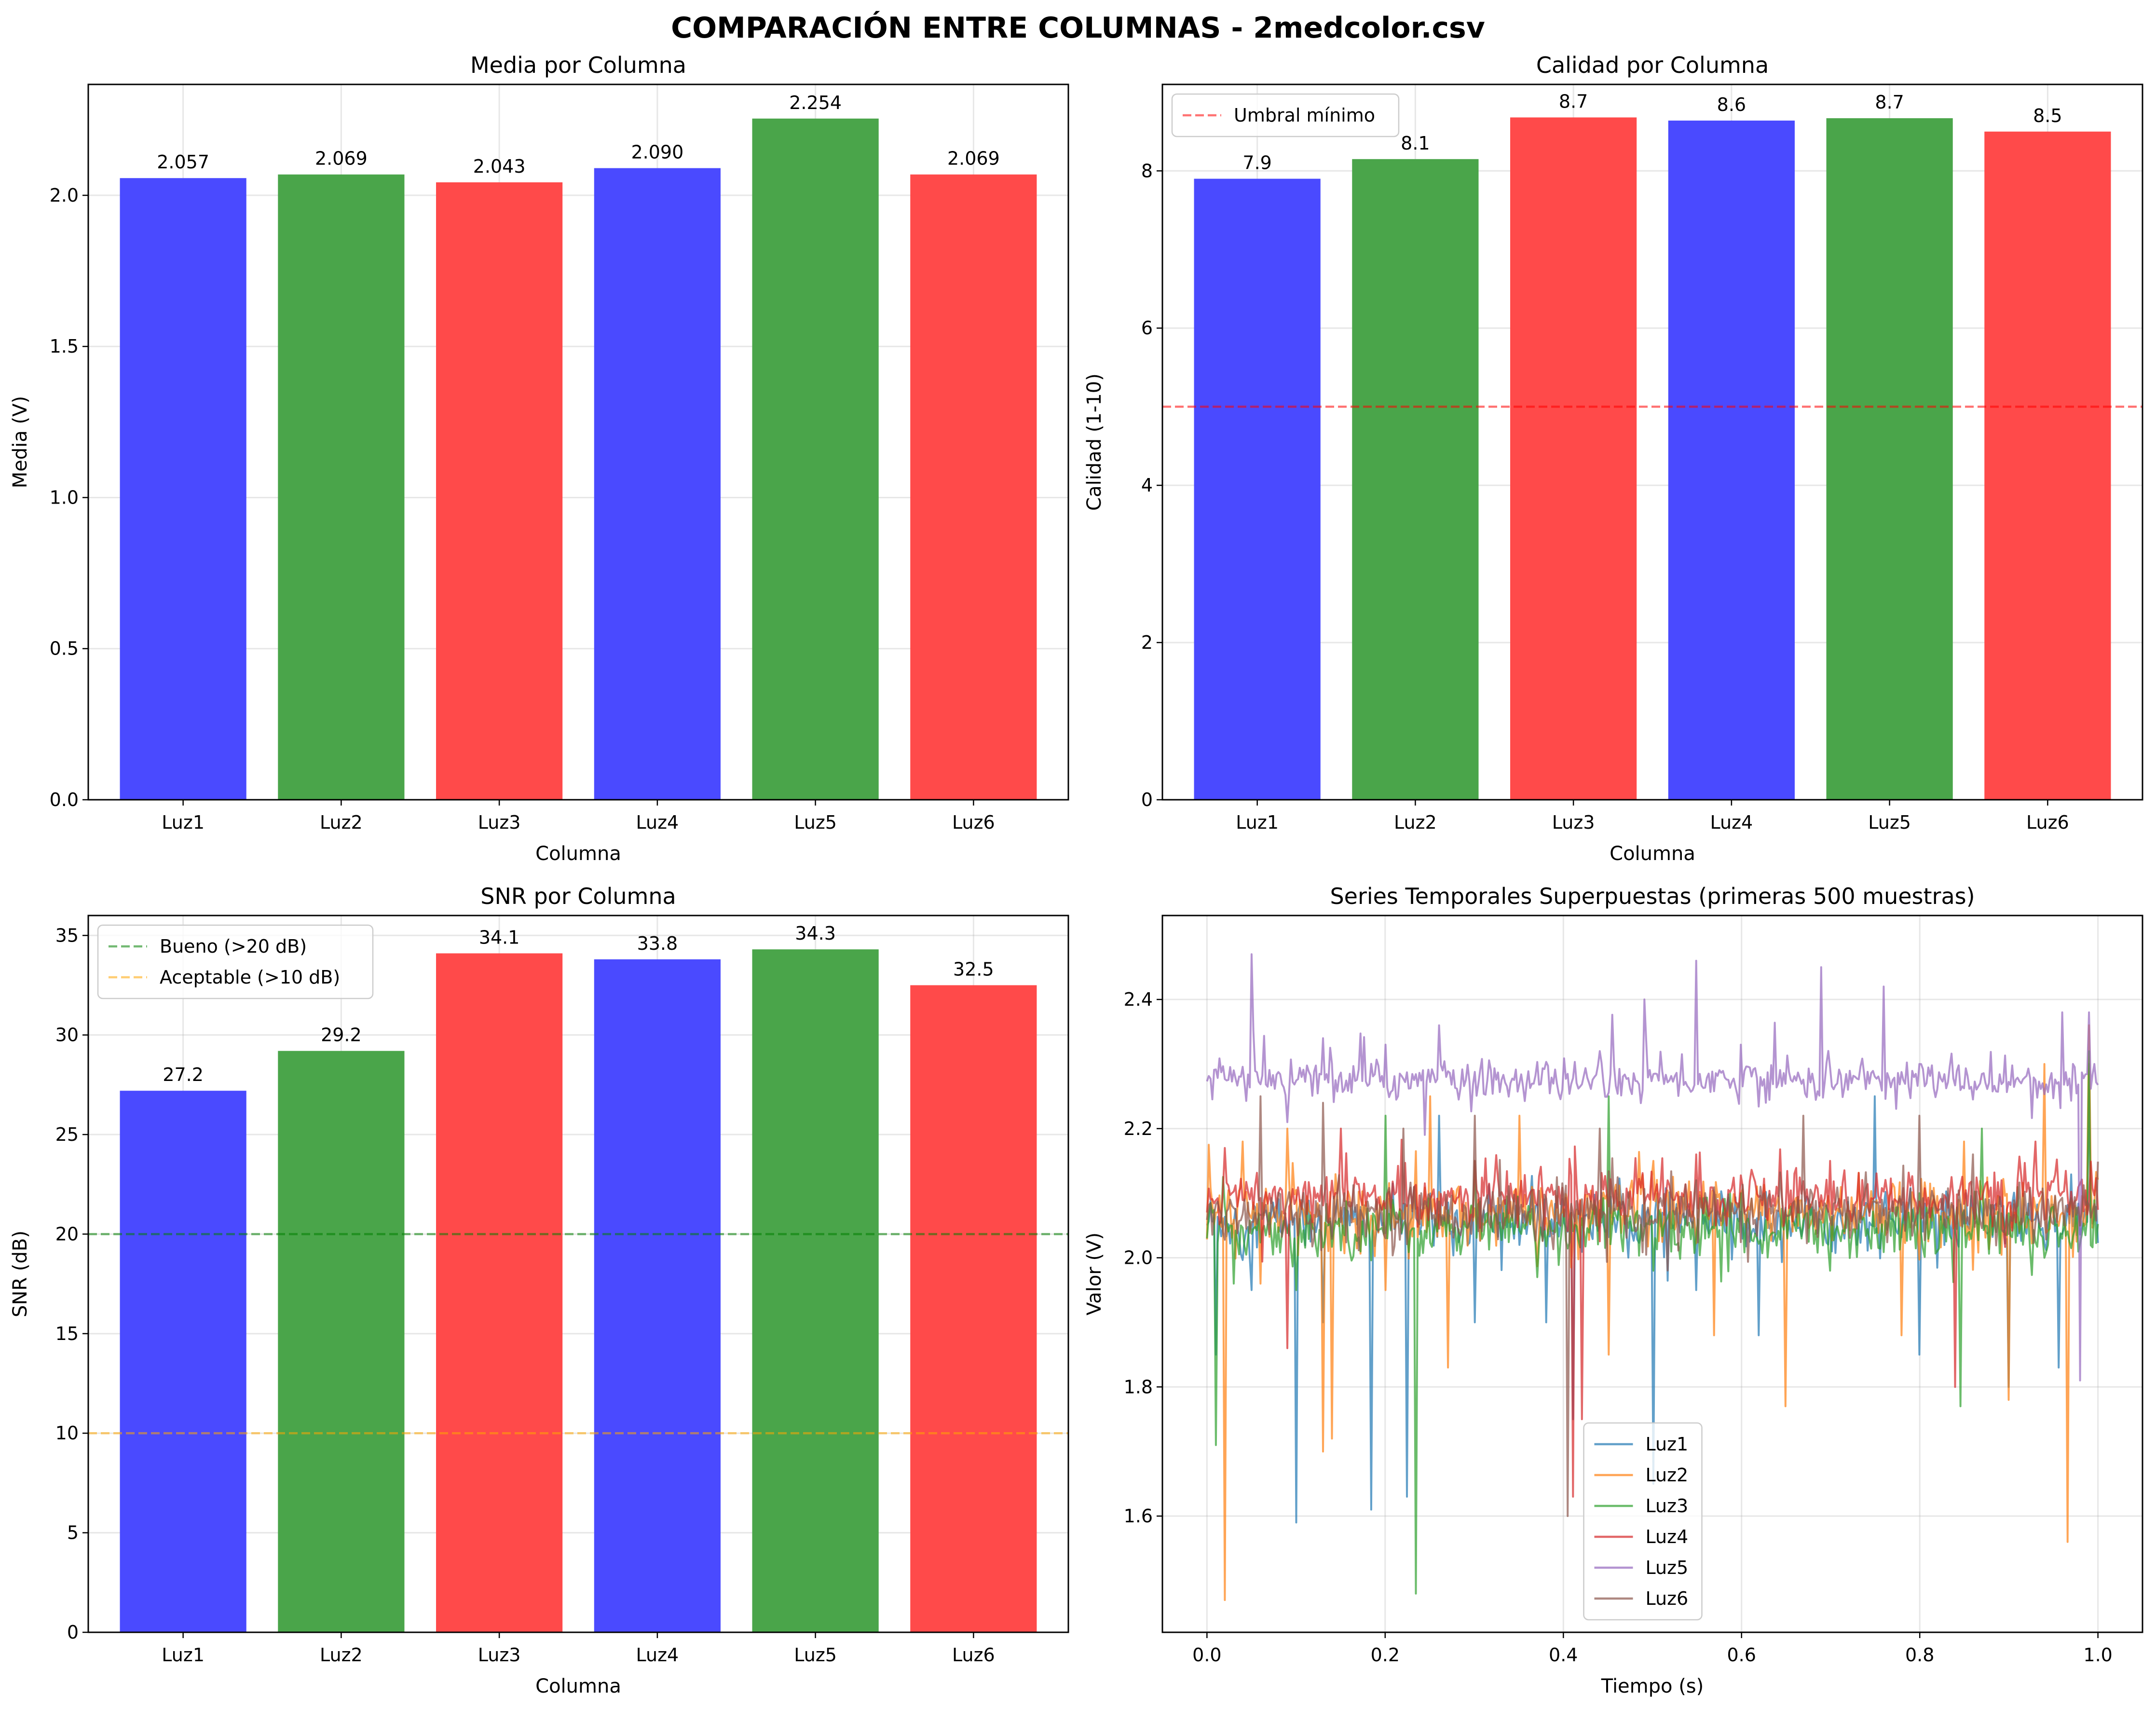 This screenshot has width=2156, height=1709. What do you see at coordinates (183, 489) in the screenshot?
I see `bar-luz1` at bounding box center [183, 489].